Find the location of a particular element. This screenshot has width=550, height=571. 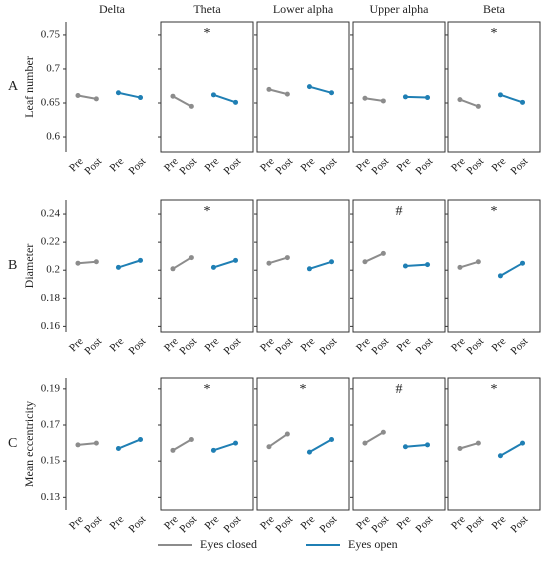

y-tick-label: 0.7 is located at coordinates (53, 68).